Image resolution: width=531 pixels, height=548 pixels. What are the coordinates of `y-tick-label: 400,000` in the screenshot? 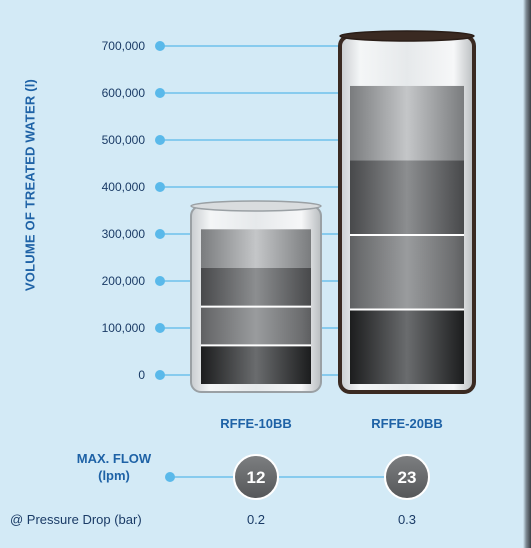 It's located at (124, 187).